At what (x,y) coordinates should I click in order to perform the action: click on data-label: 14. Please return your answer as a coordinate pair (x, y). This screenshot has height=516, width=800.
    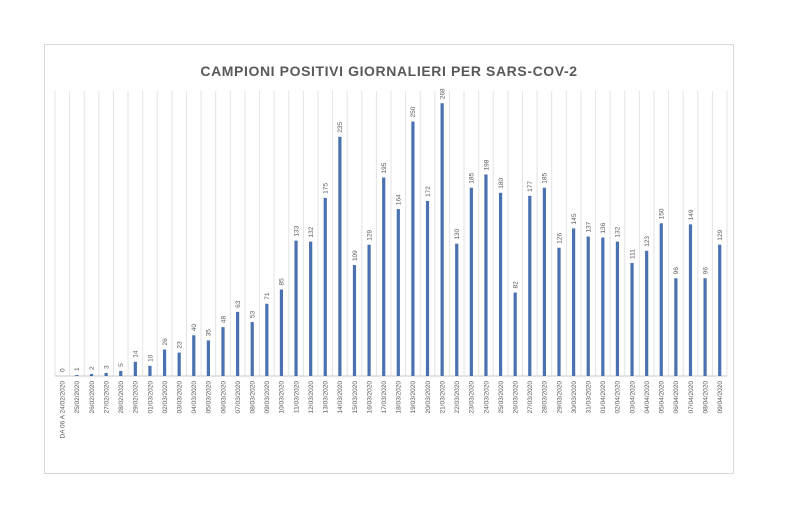
    Looking at the image, I should click on (136, 354).